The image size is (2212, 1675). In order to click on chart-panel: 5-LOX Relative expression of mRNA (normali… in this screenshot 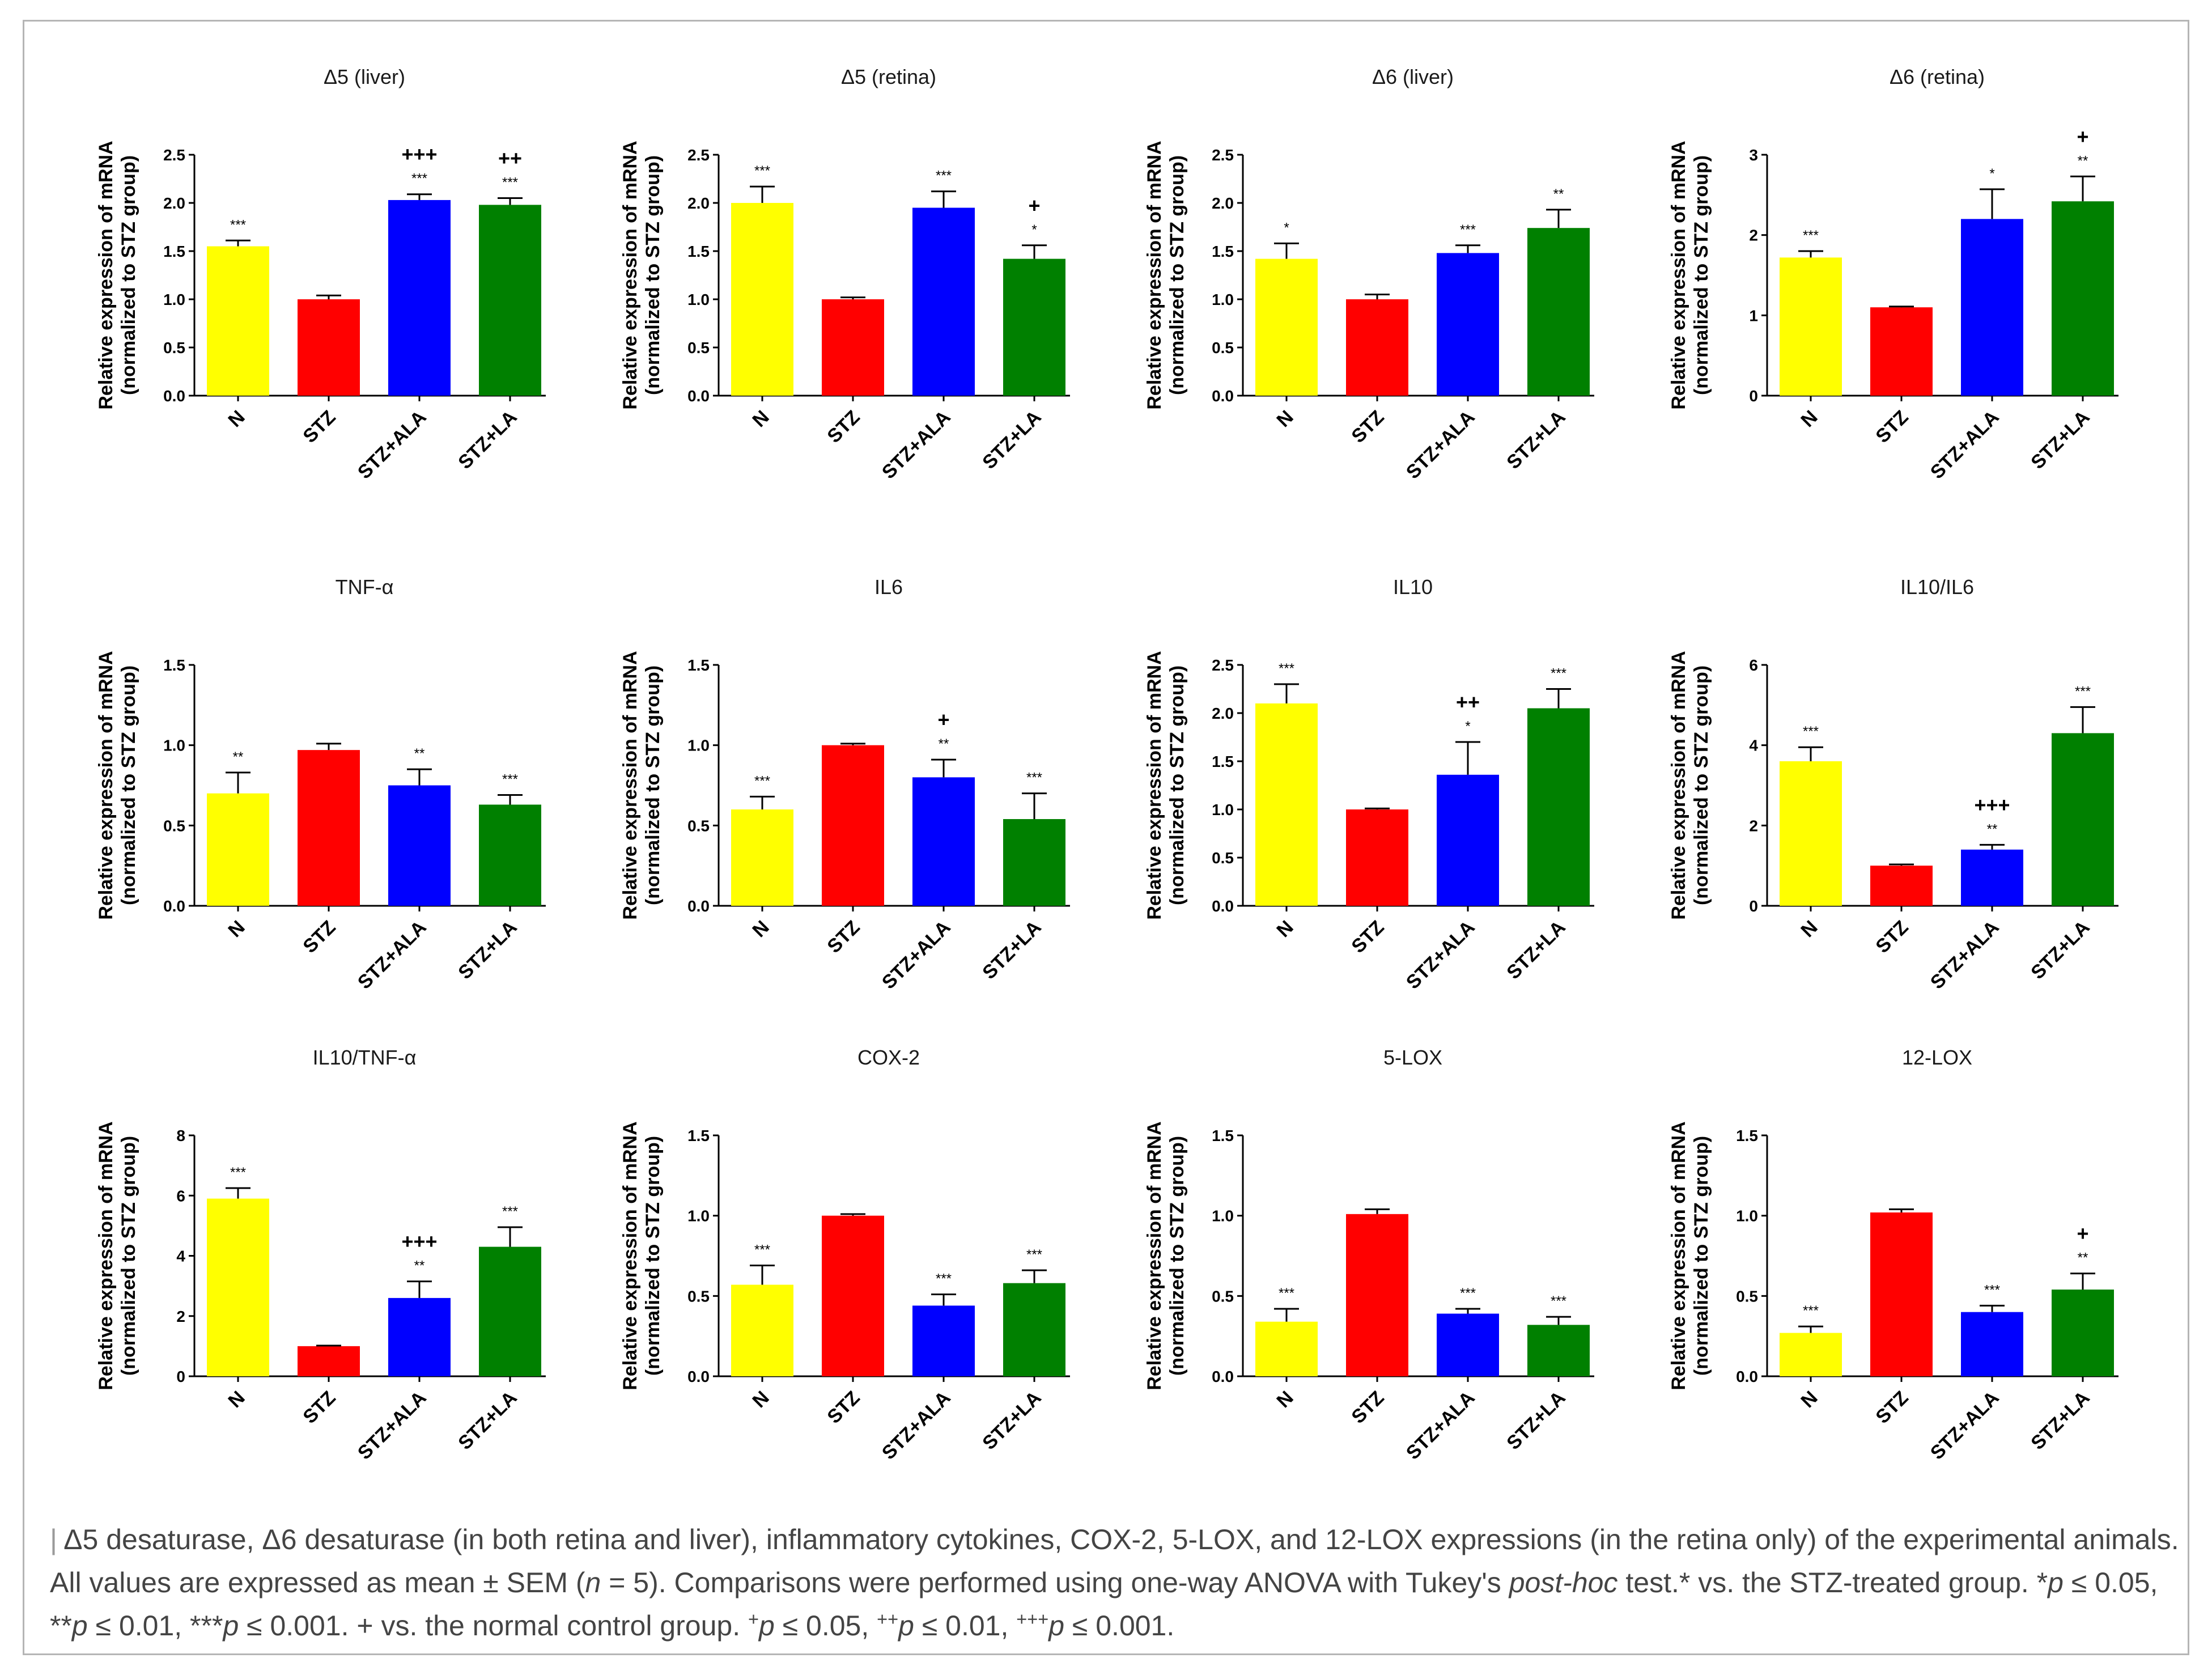, I will do `click(1369, 1255)`.